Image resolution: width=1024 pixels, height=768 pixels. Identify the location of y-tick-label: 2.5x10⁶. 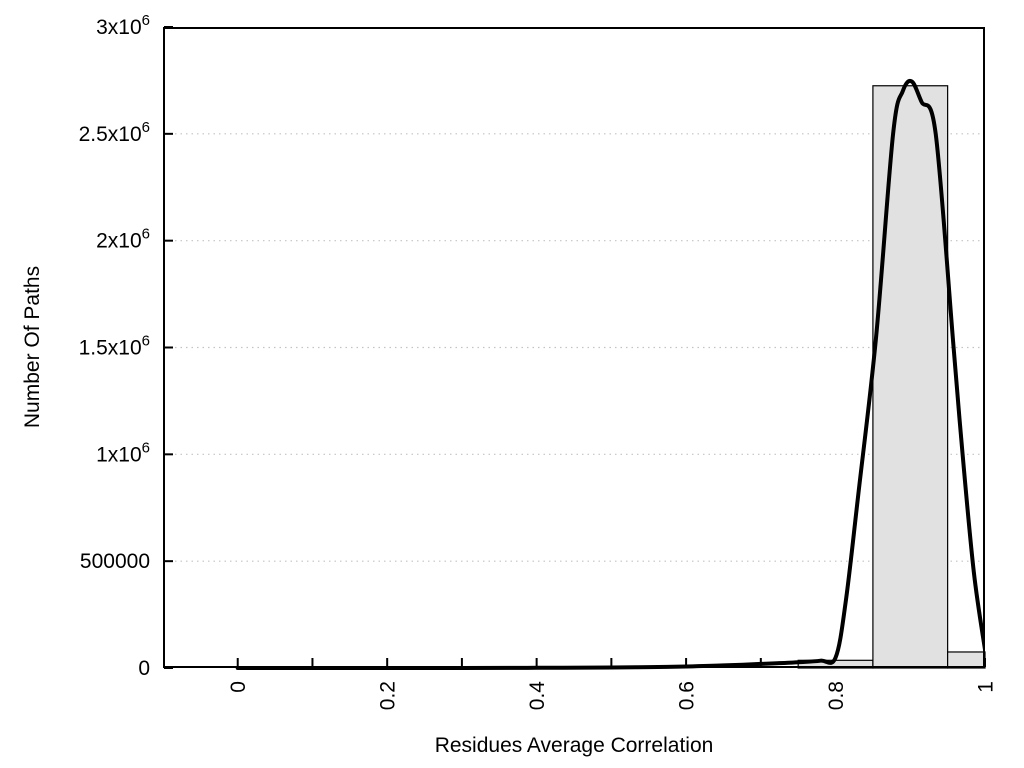
(114, 132).